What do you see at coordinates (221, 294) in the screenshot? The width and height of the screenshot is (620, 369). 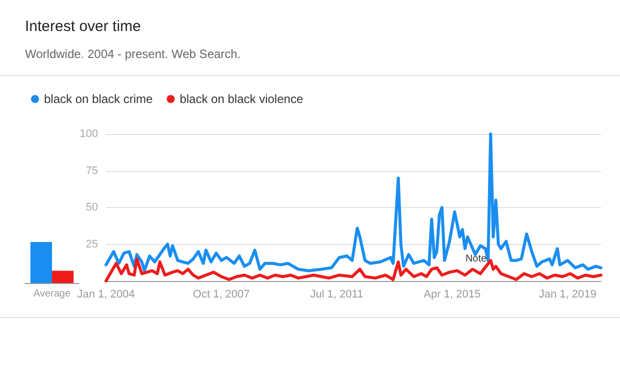 I see `x-tick-label: Oct 1, 2007` at bounding box center [221, 294].